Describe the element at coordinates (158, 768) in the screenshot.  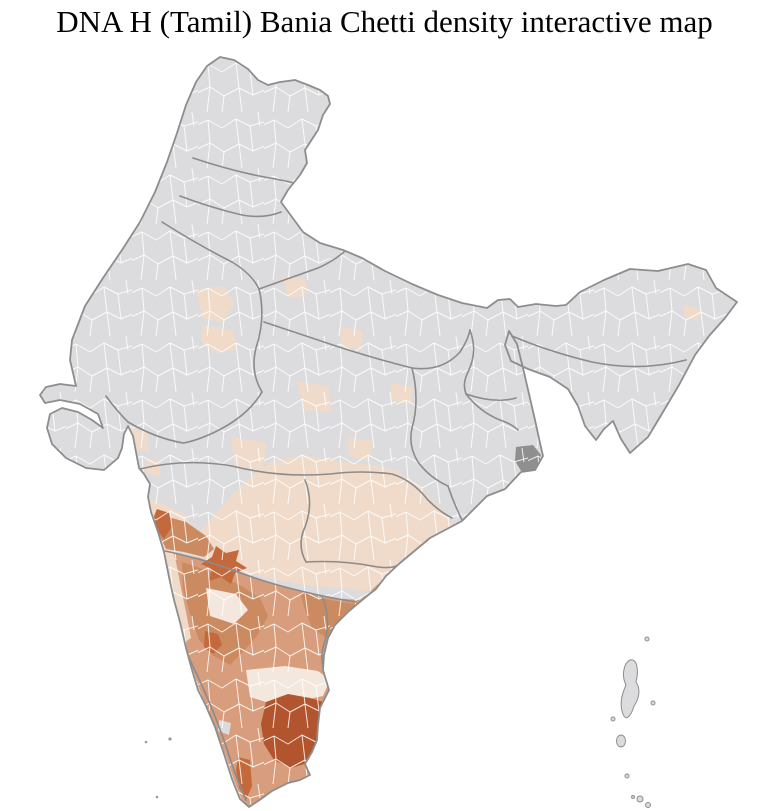
I see `lakshadweep-islands-group` at that location.